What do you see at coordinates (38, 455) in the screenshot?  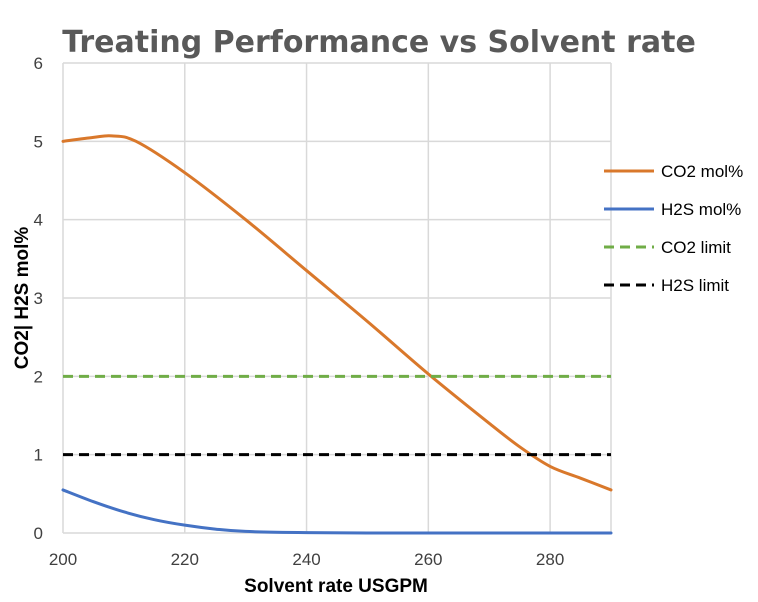 I see `y-tick-label: 1` at bounding box center [38, 455].